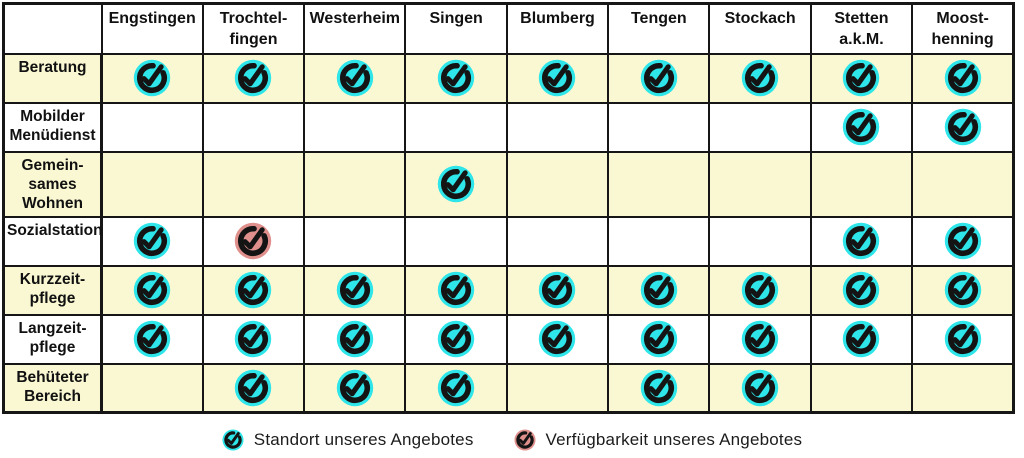 The width and height of the screenshot is (1024, 458). I want to click on column-header: Stetten a.k.M., so click(861, 28).